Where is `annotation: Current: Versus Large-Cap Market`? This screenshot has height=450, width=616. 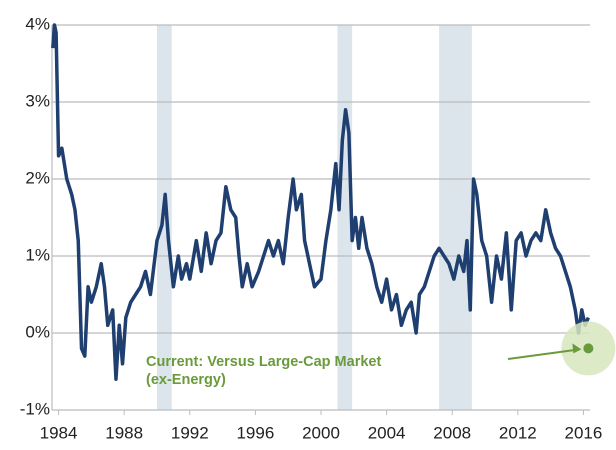 annotation: Current: Versus Large-Cap Market is located at coordinates (263, 362).